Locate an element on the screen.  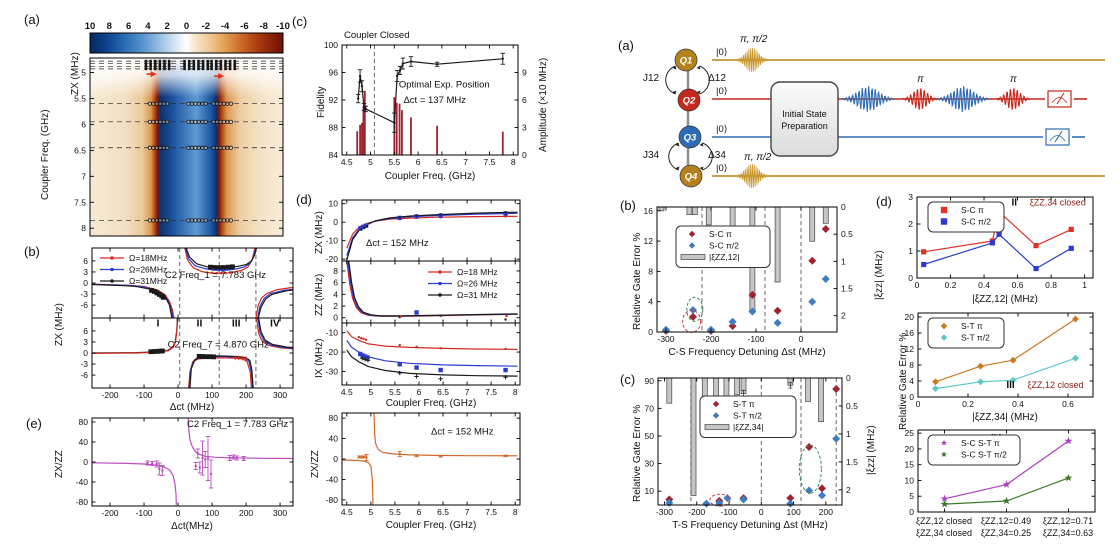
qubit-label: Q4 is located at coordinates (691, 177).